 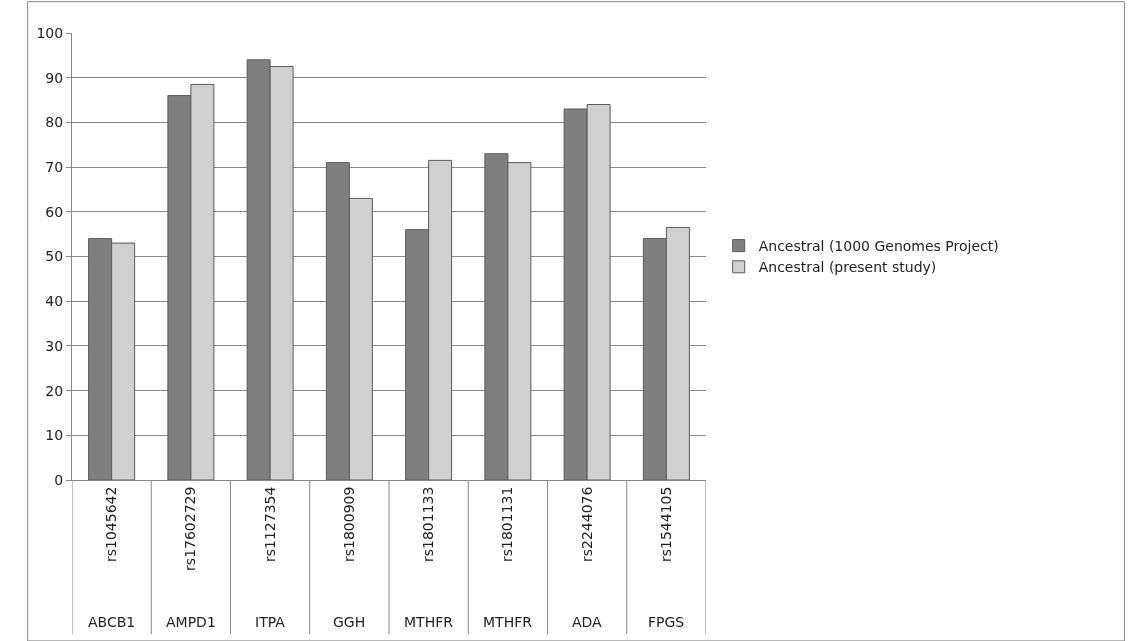 I want to click on y-tick-label: 90, so click(x=54, y=77).